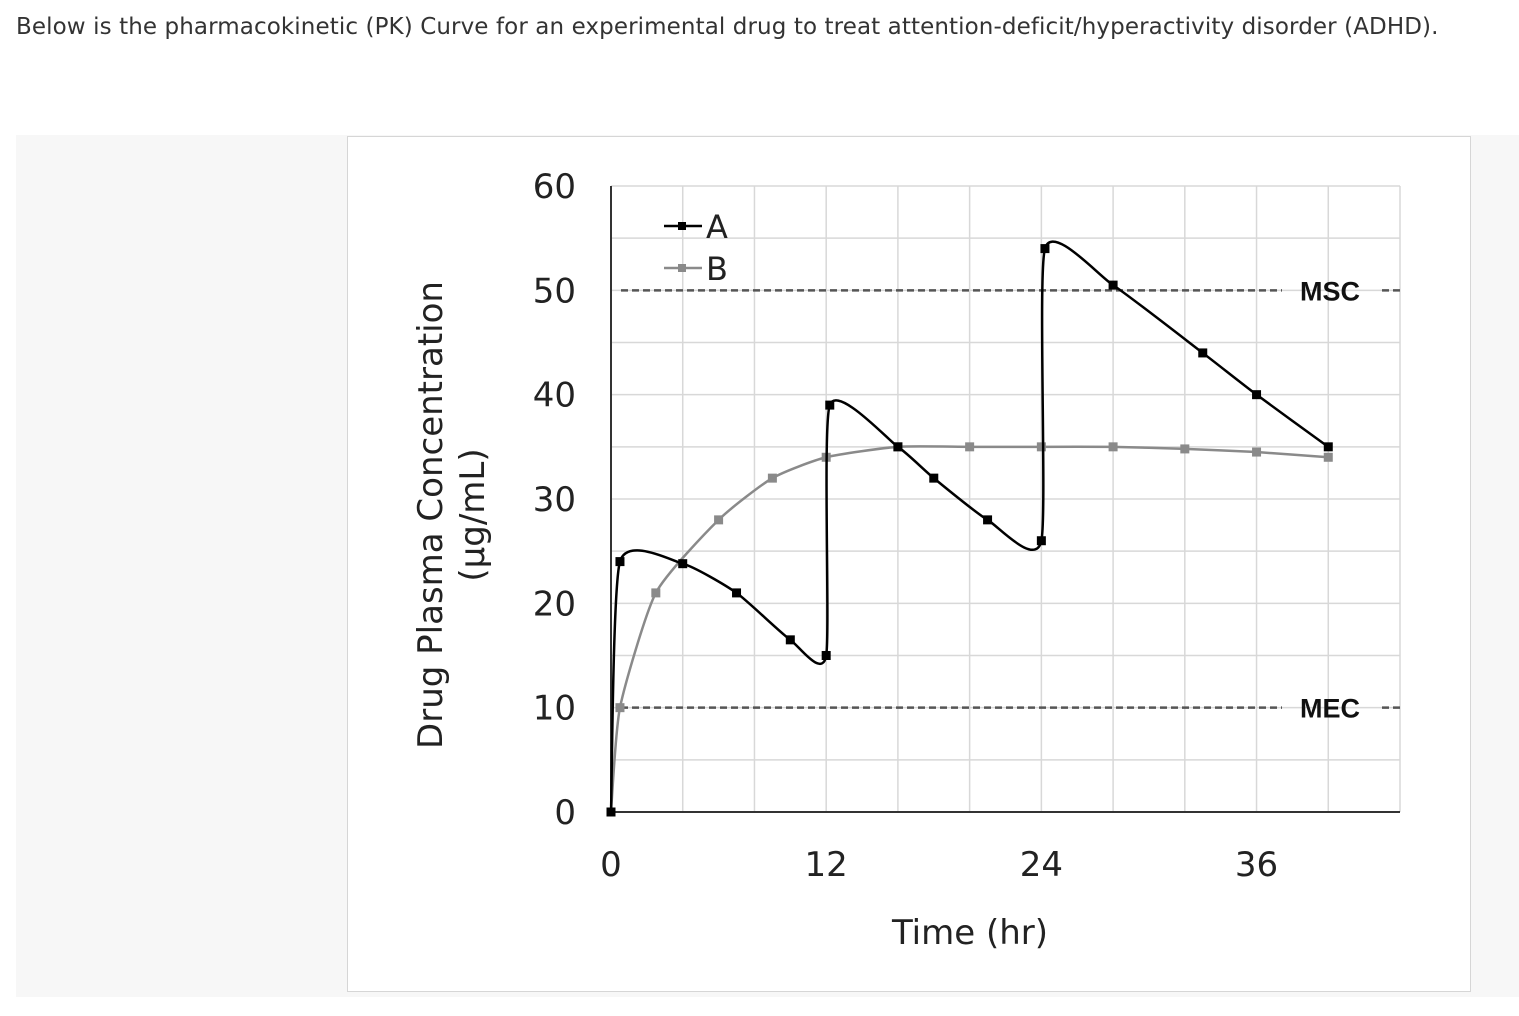 The height and width of the screenshot is (1016, 1519). Describe the element at coordinates (826, 865) in the screenshot. I see `x-tick-label: 12` at that location.